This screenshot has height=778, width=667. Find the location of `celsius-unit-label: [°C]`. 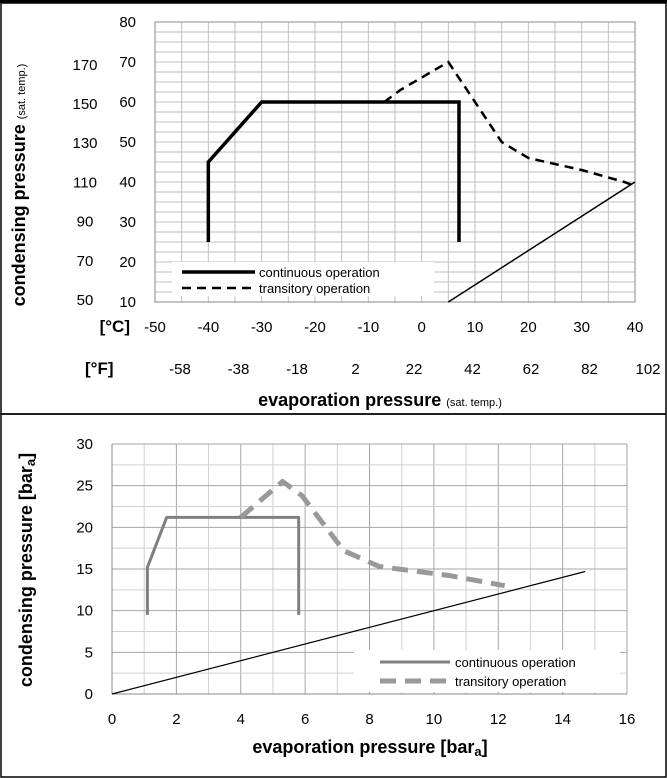

celsius-unit-label: [°C] is located at coordinates (115, 326).